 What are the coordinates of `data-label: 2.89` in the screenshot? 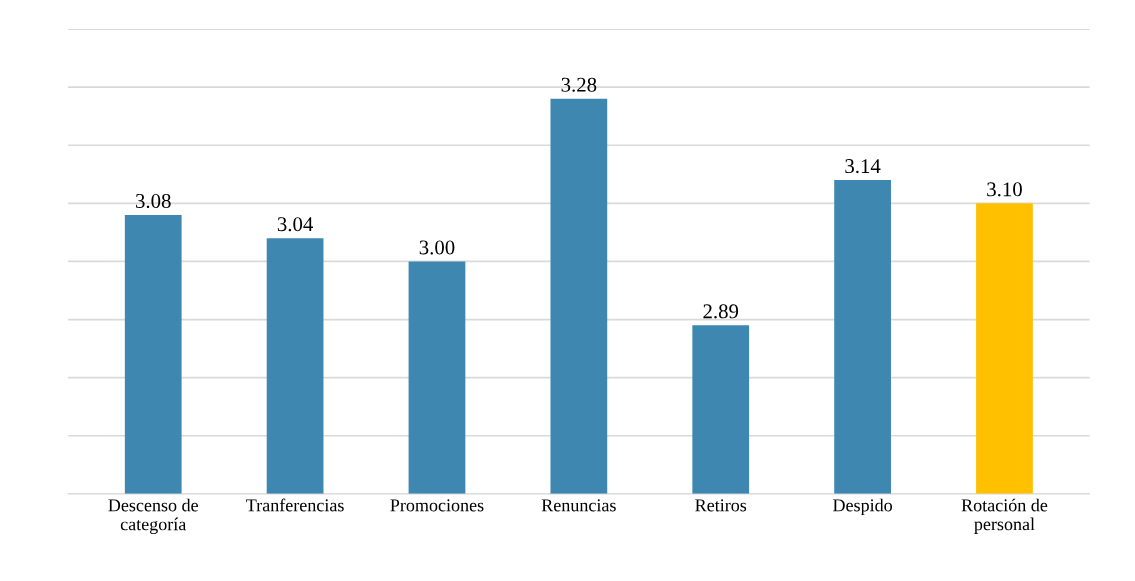 It's located at (721, 311).